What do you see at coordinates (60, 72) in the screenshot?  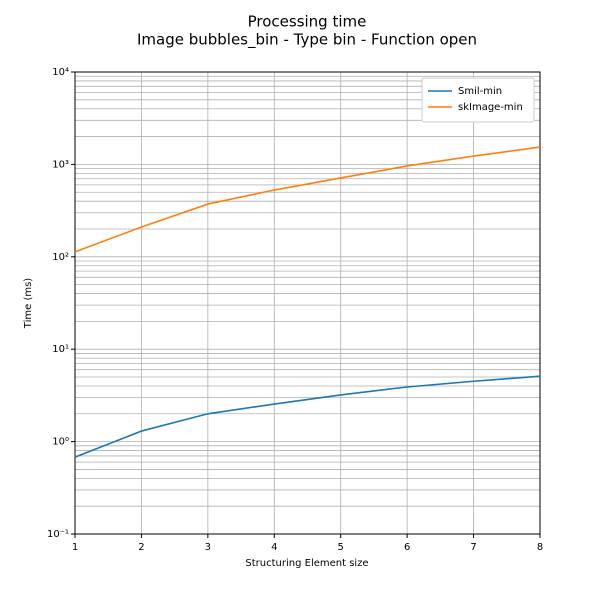 I see `y-tick-label: 10⁴` at bounding box center [60, 72].